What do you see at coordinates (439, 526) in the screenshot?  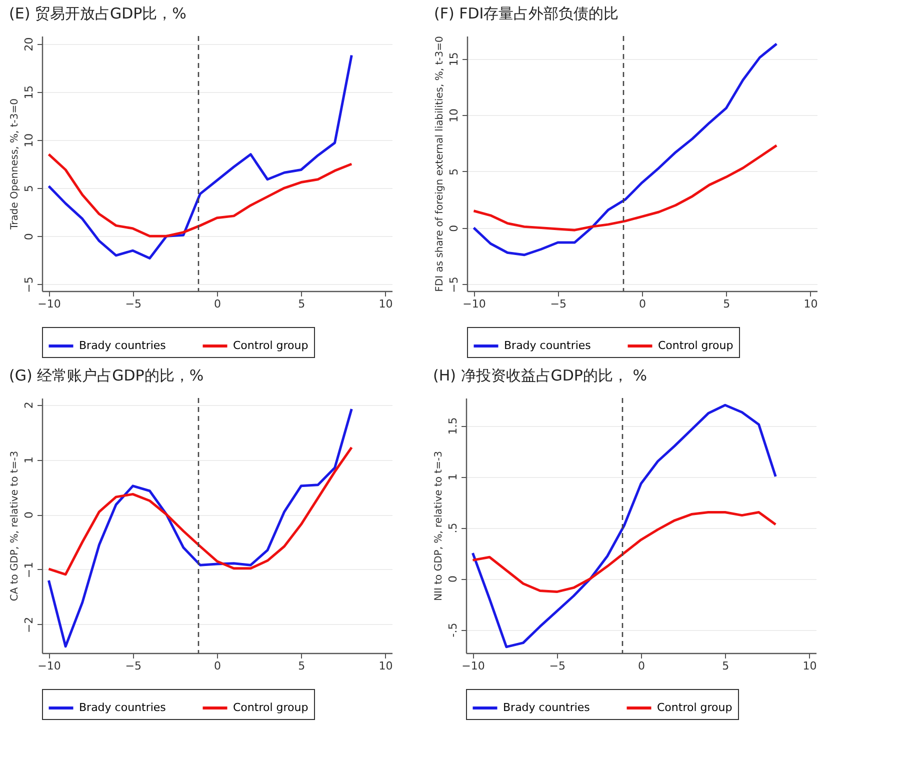 I see `y-axis-title: NII to GDP, %, relative to t=-3` at bounding box center [439, 526].